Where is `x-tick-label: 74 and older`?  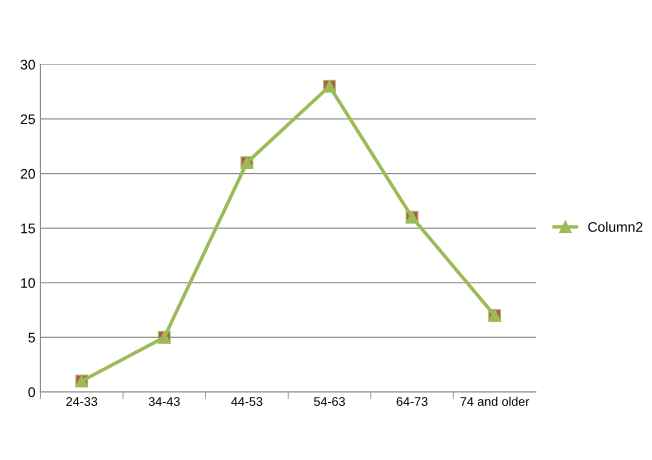
x-tick-label: 74 and older is located at coordinates (495, 401).